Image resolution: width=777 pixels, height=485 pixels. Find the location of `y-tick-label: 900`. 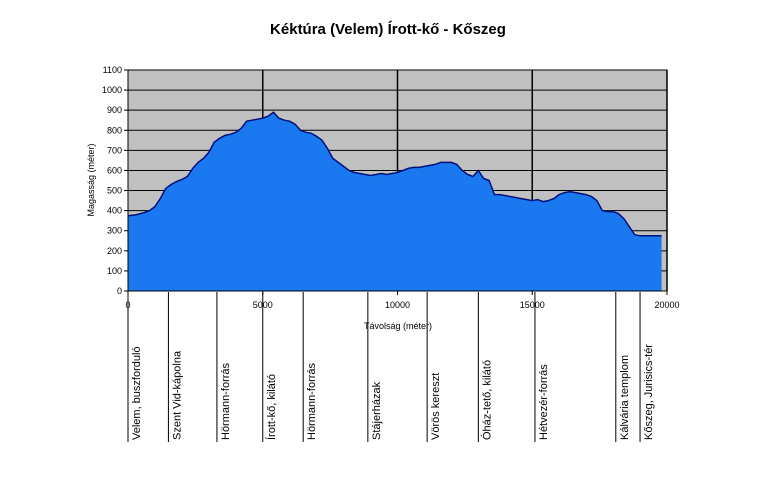

y-tick-label: 900 is located at coordinates (114, 110).